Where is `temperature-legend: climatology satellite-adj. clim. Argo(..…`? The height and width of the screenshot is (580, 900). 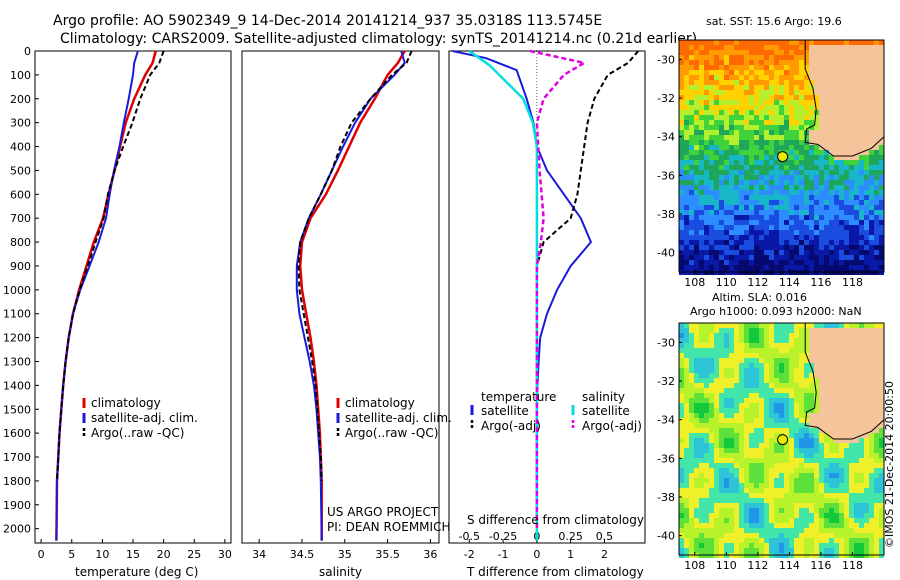 temperature-legend: climatology satellite-adj. clim. Argo(..… is located at coordinates (140, 418).